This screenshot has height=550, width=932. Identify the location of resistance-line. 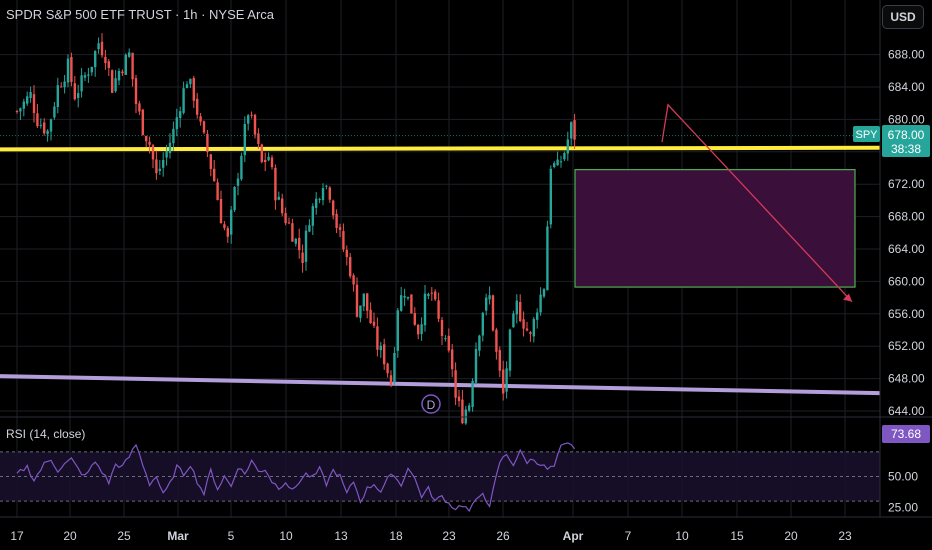
(440, 148).